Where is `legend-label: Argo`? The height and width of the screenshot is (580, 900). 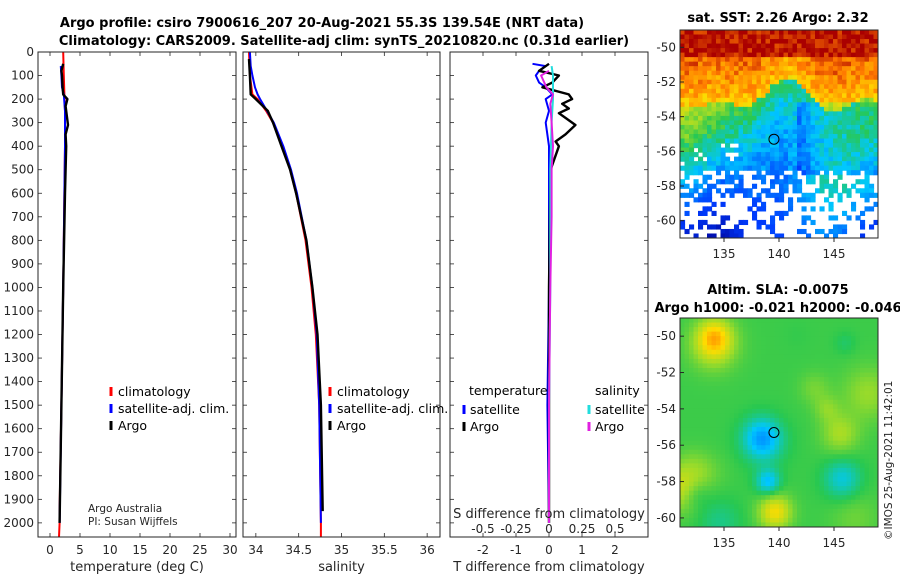
legend-label: Argo is located at coordinates (609, 426).